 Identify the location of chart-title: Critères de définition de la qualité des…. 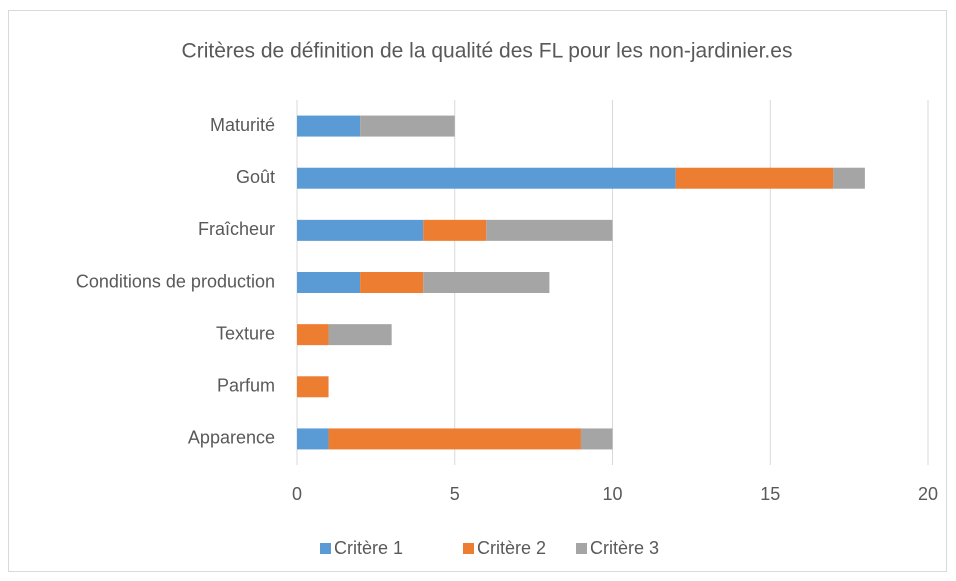
(487, 51).